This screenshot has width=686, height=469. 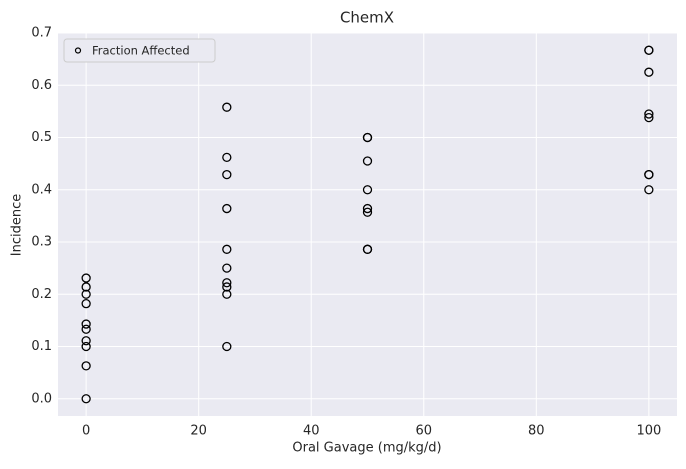 I want to click on x-tick-label: 60, so click(x=423, y=431).